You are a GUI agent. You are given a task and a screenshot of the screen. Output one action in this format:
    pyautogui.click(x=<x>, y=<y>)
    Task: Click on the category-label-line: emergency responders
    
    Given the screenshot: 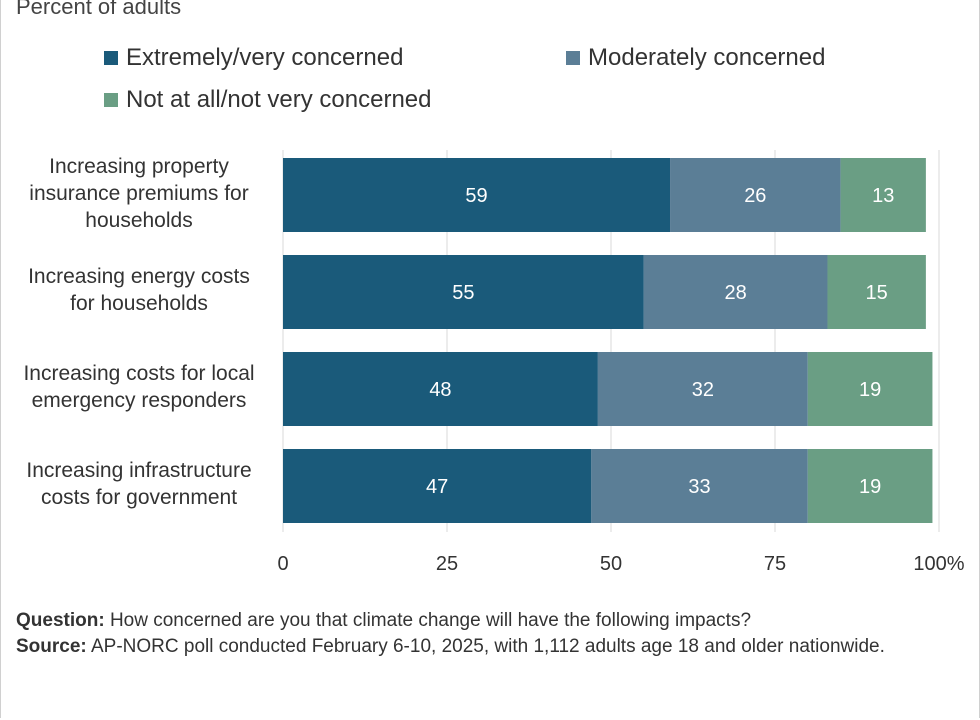 What is the action you would take?
    pyautogui.click(x=139, y=400)
    